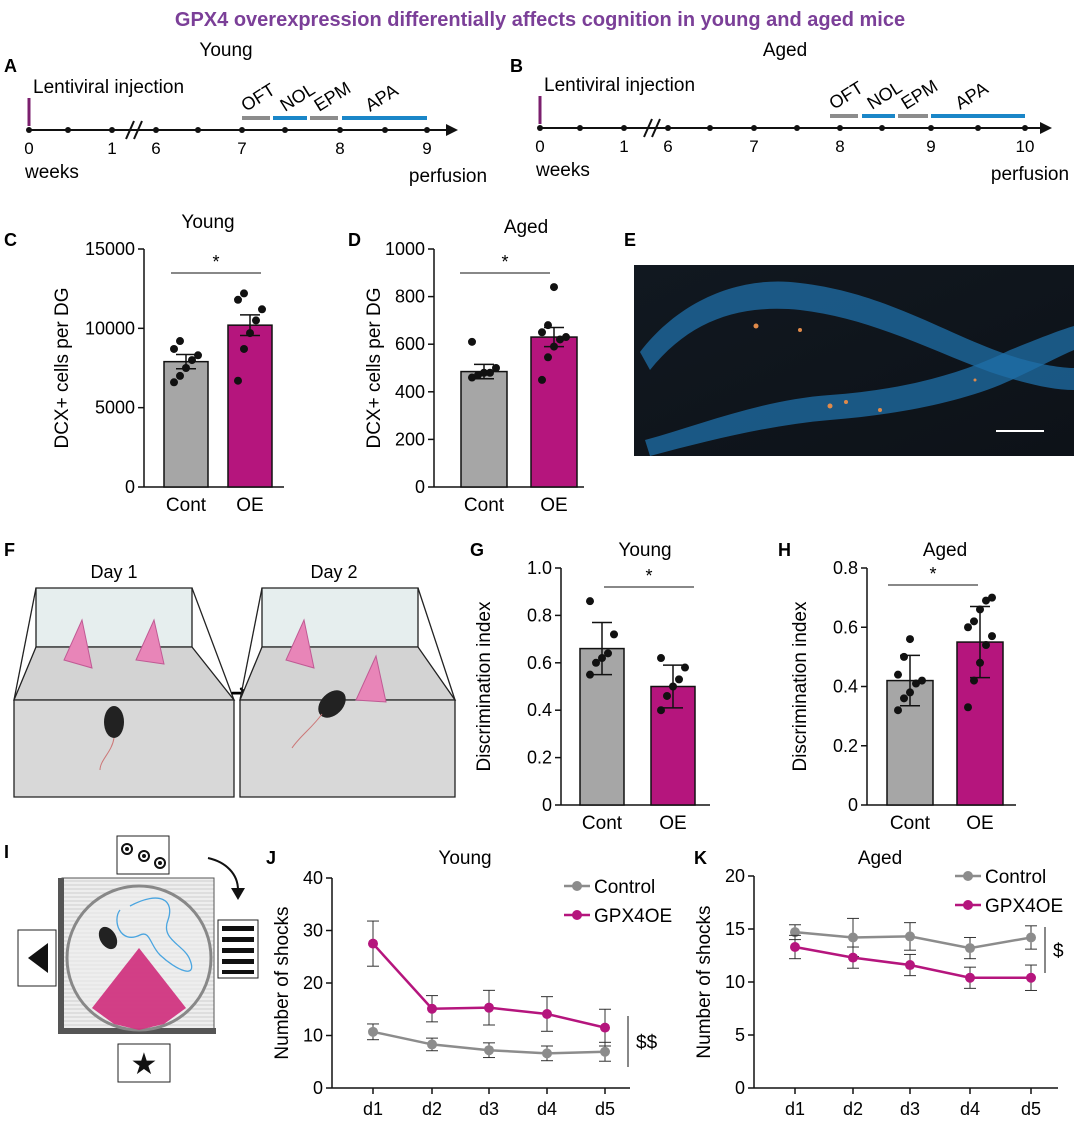 This screenshot has width=1080, height=1121. What do you see at coordinates (784, 550) in the screenshot?
I see `panel-letter-h: H` at bounding box center [784, 550].